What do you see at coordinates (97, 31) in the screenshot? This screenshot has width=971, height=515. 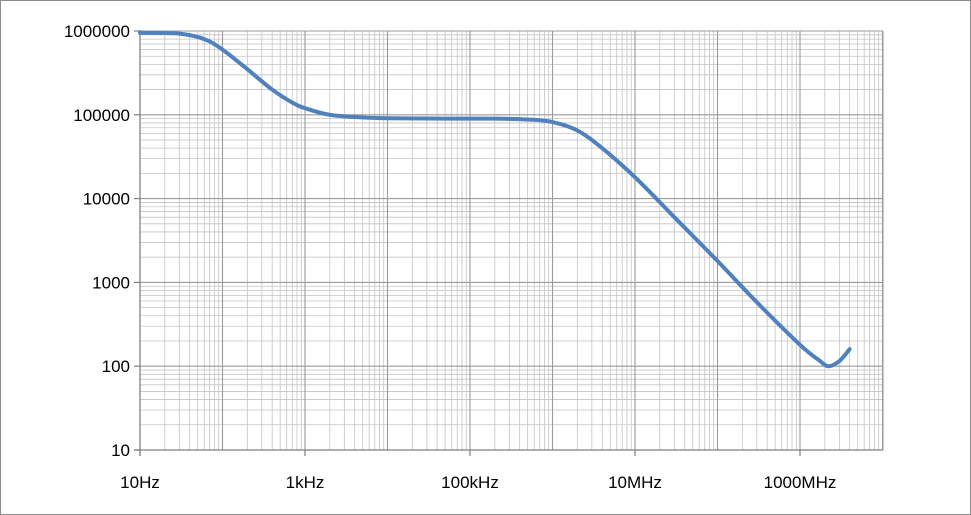 I see `y-tick-label: 1000000` at bounding box center [97, 31].